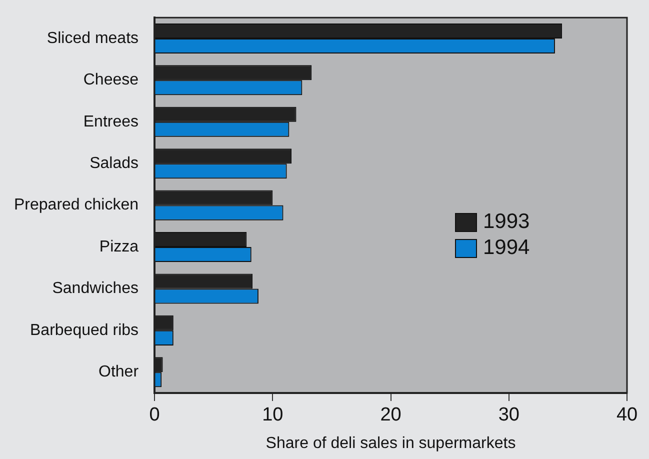 The width and height of the screenshot is (649, 459). Describe the element at coordinates (119, 247) in the screenshot. I see `y-tick-label: Pizza` at that location.